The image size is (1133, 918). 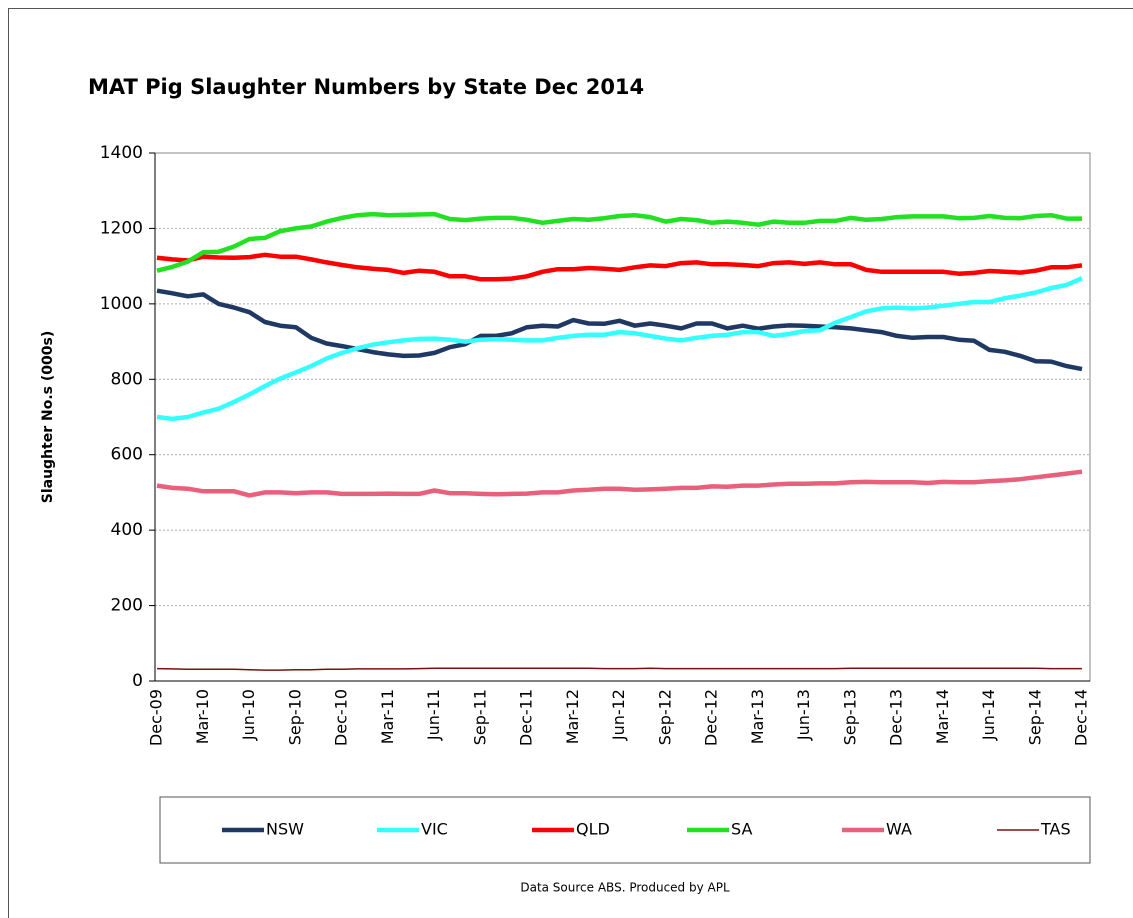 What do you see at coordinates (1081, 717) in the screenshot?
I see `x-tick-label: Dec-14` at bounding box center [1081, 717].